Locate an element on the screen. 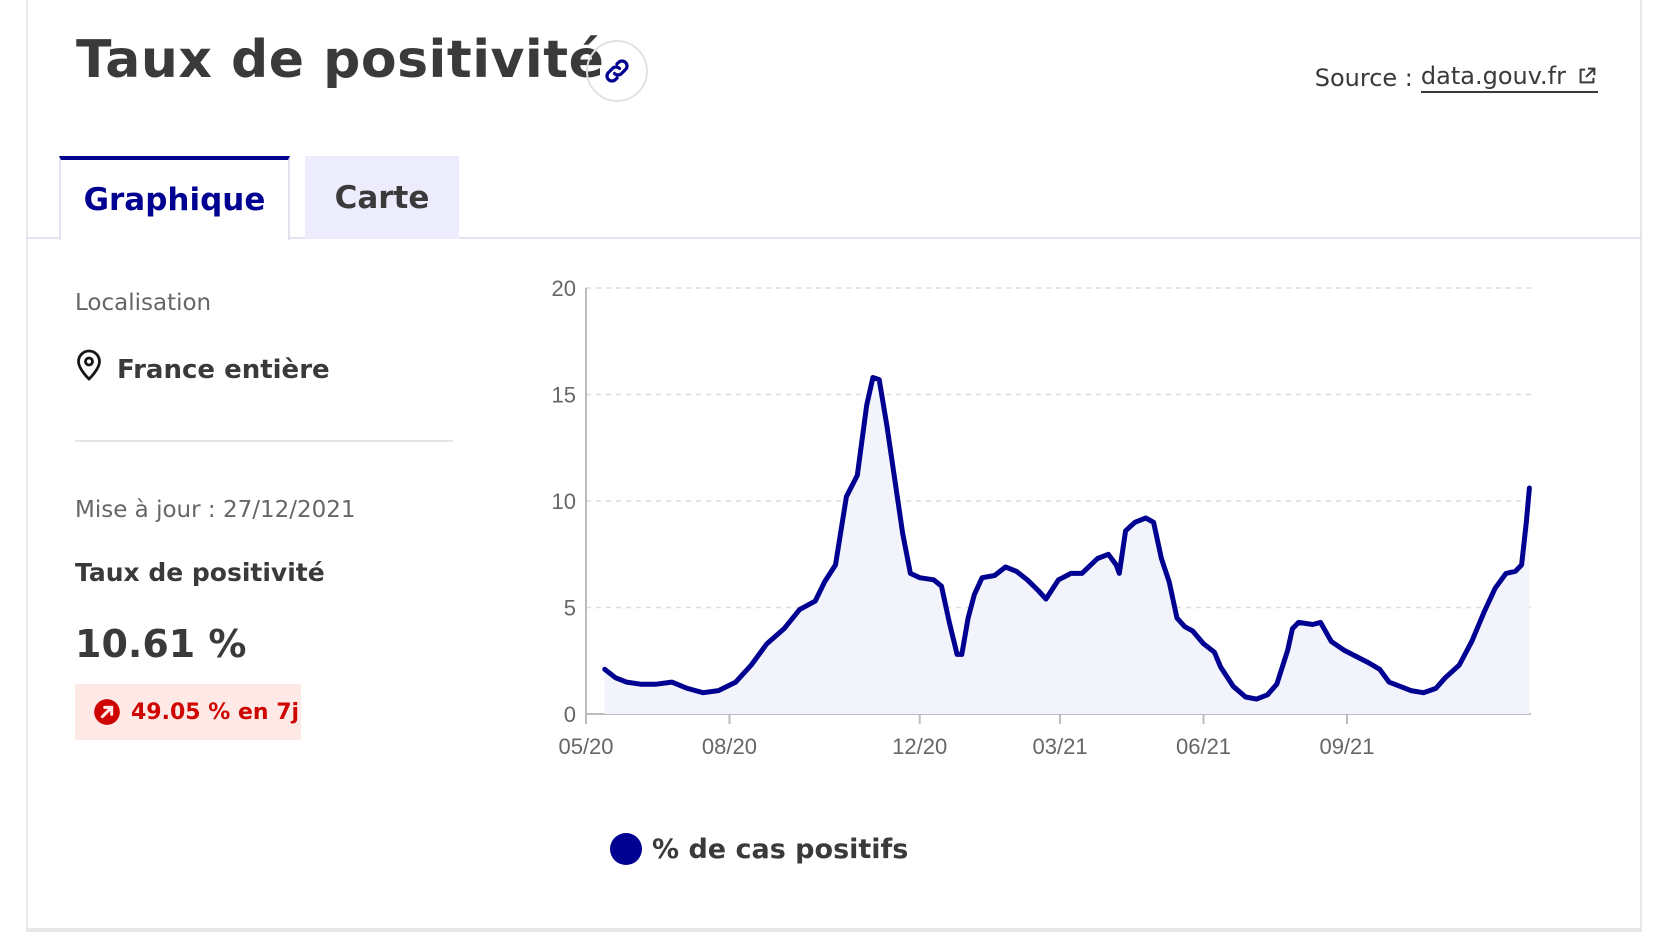  location-label: Localisation is located at coordinates (143, 303).